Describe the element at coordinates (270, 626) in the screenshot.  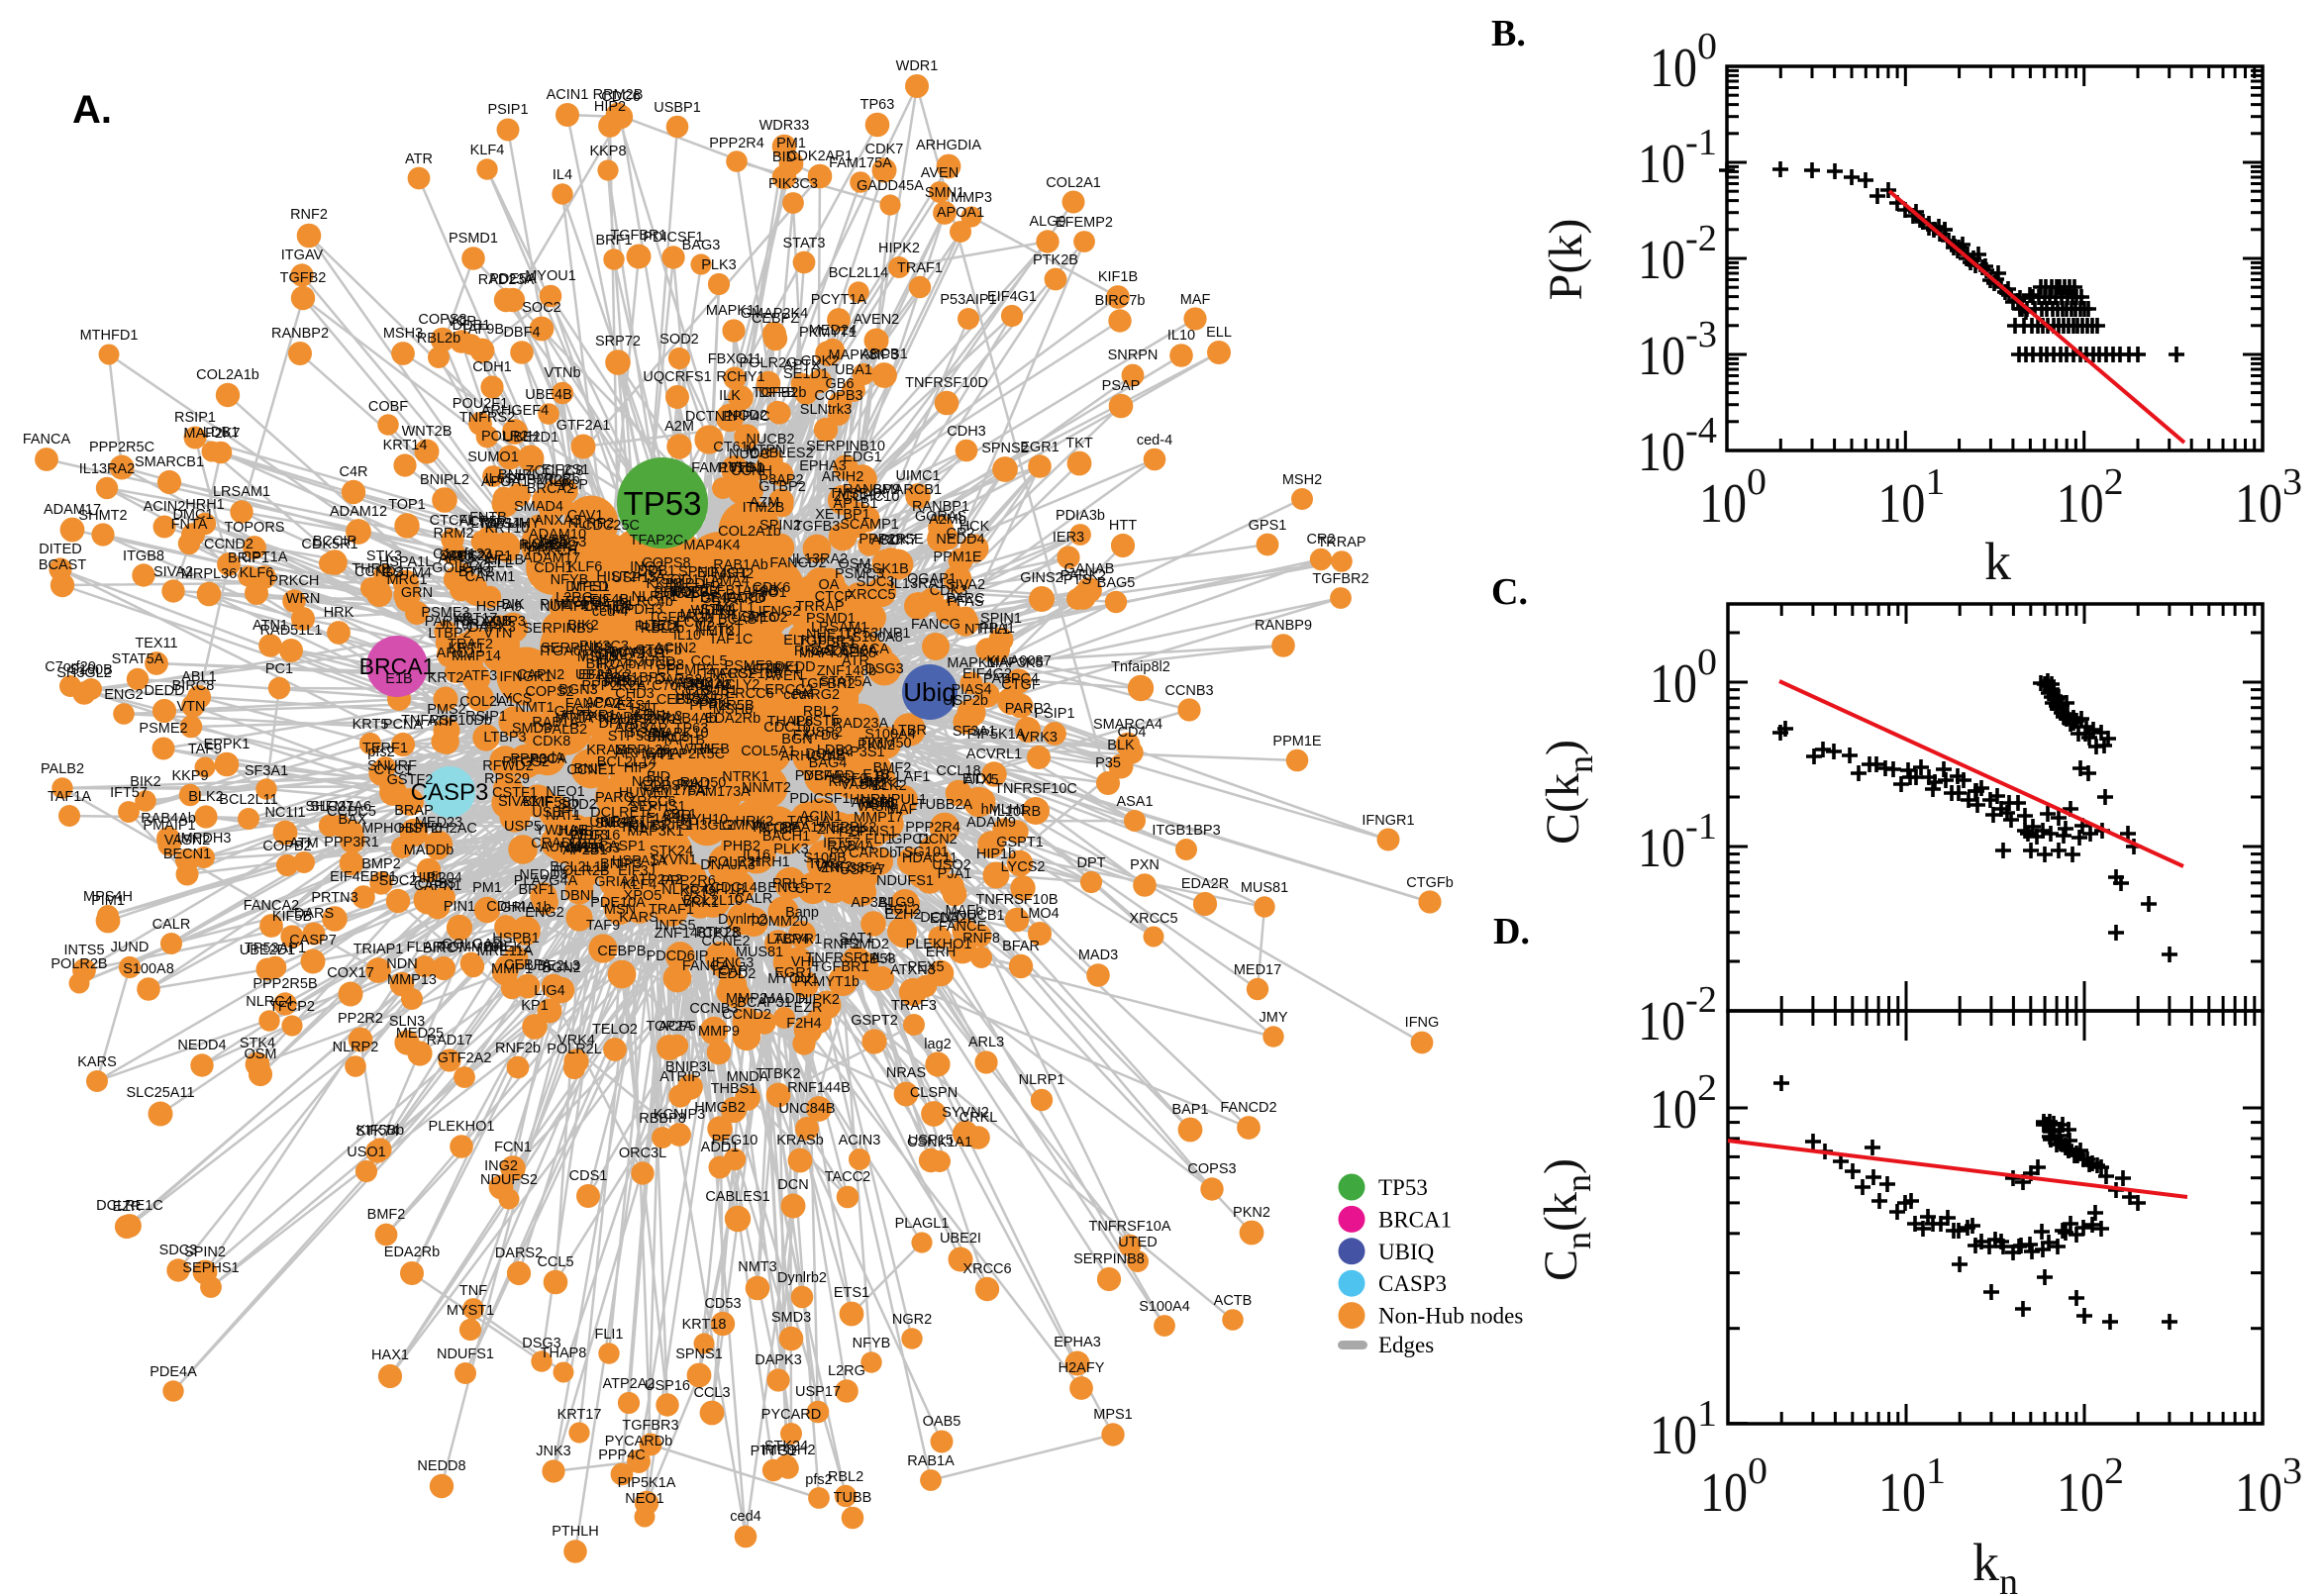
I see `svg-text: ATN1` at that location.